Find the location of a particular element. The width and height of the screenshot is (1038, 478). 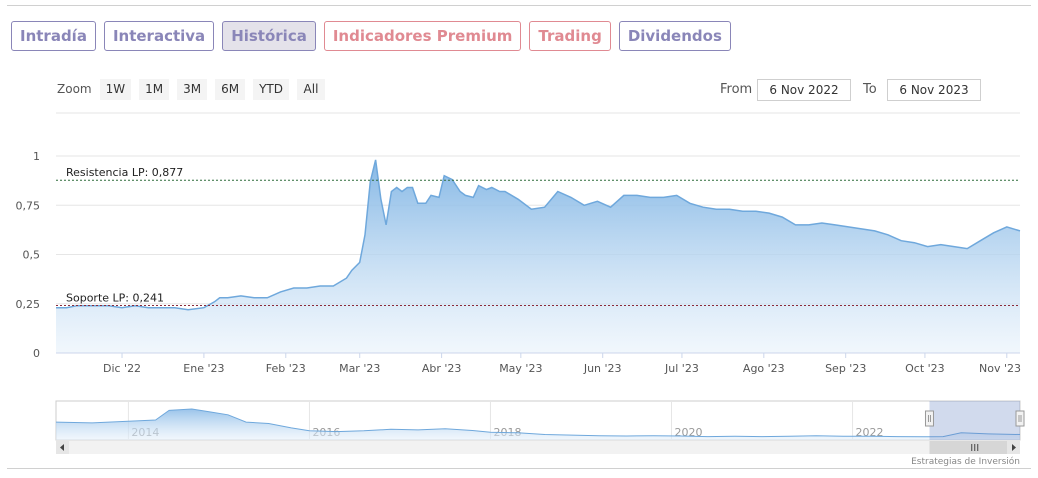

to-label: To is located at coordinates (870, 89).